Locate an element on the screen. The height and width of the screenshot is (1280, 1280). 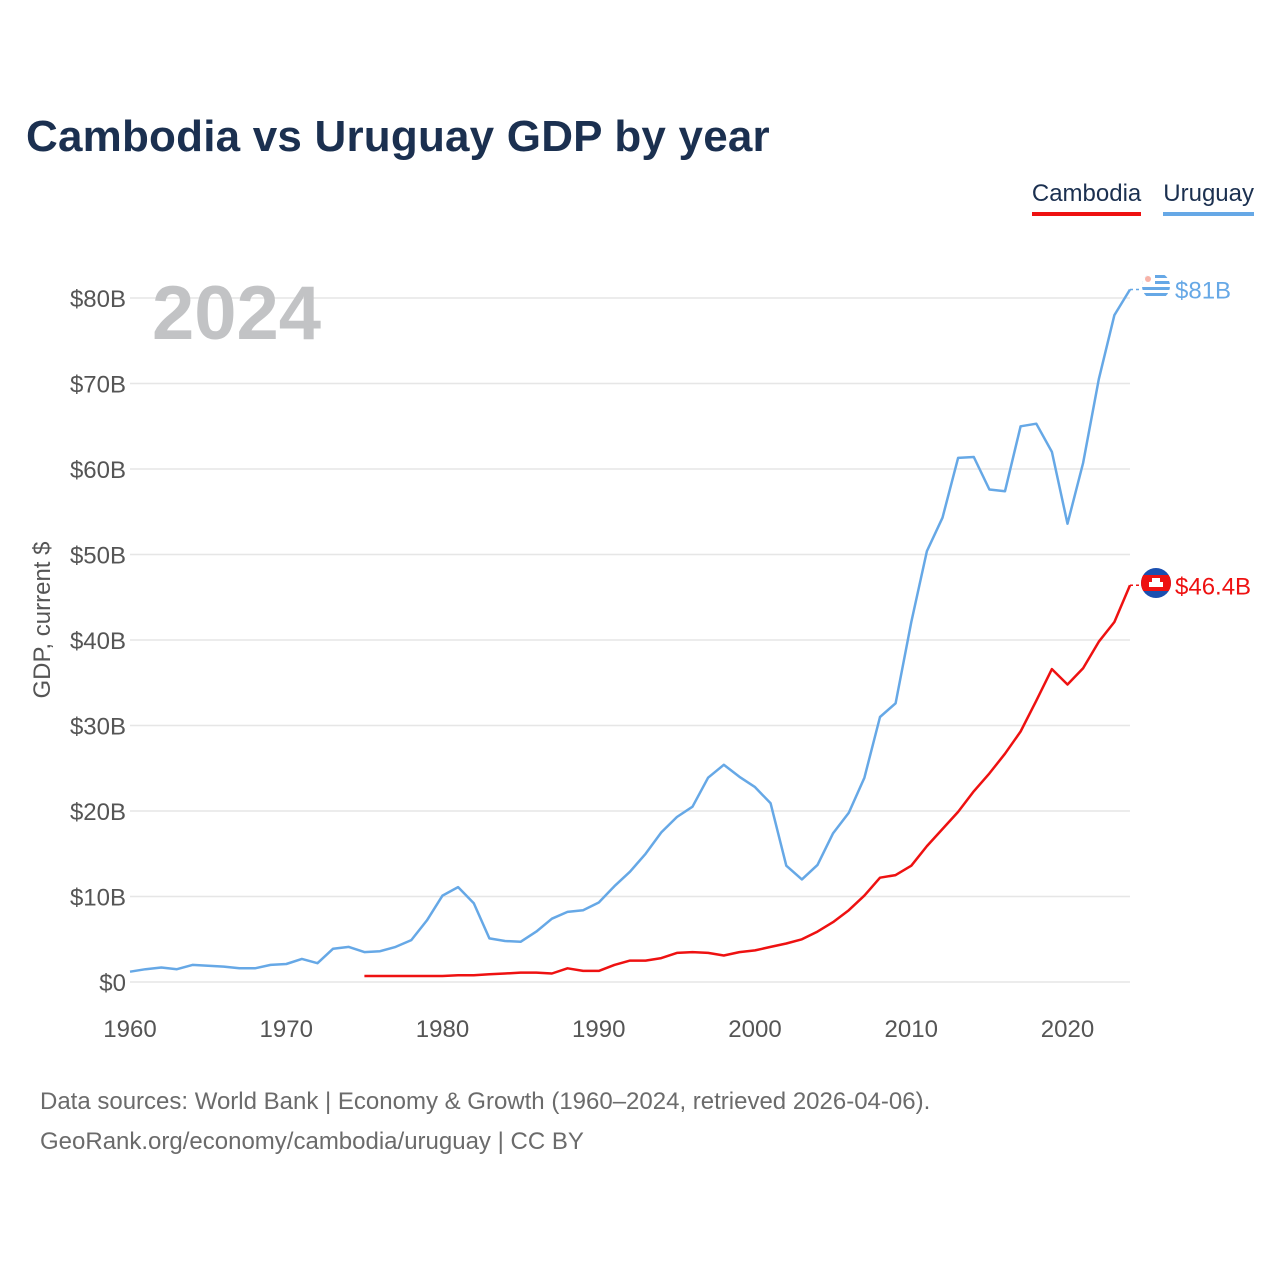
x-tick-label: 1960 is located at coordinates (129, 1029).